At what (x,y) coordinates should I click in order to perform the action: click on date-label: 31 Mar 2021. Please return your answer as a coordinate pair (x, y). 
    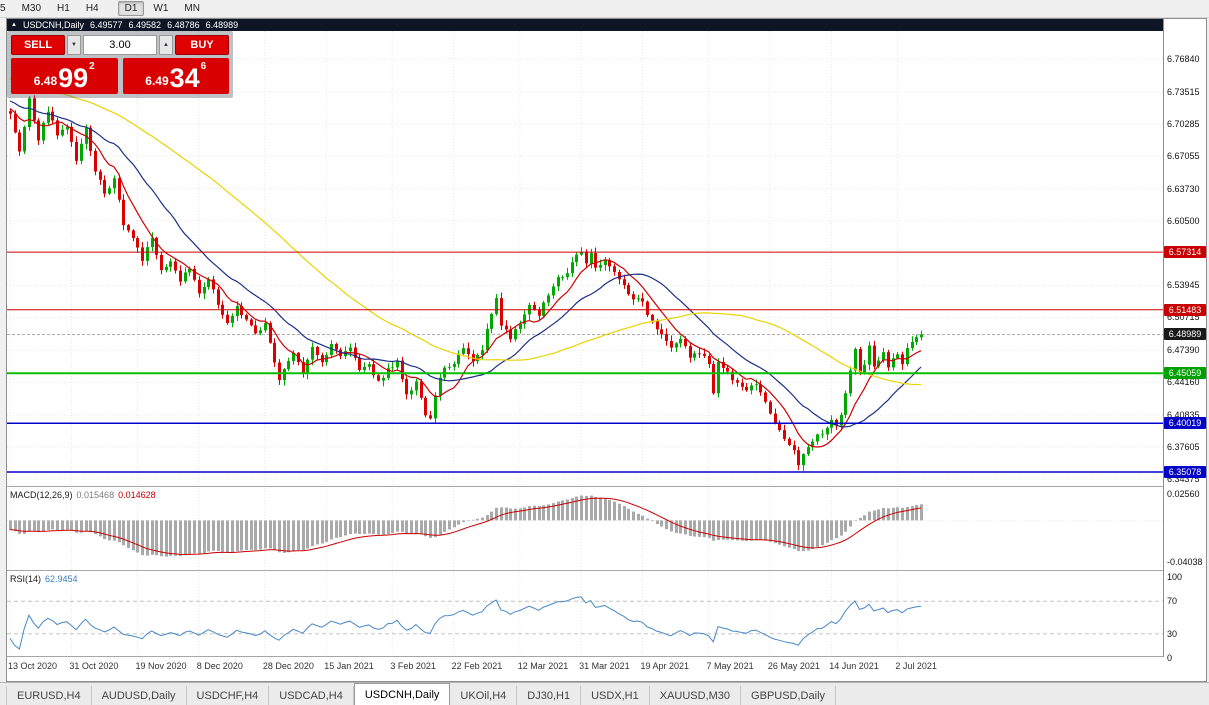
    Looking at the image, I should click on (604, 666).